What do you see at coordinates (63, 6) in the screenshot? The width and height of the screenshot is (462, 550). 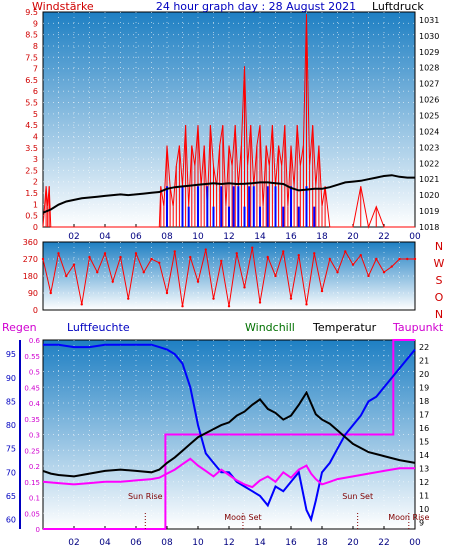 I see `header-left-label: Windstärke` at bounding box center [63, 6].